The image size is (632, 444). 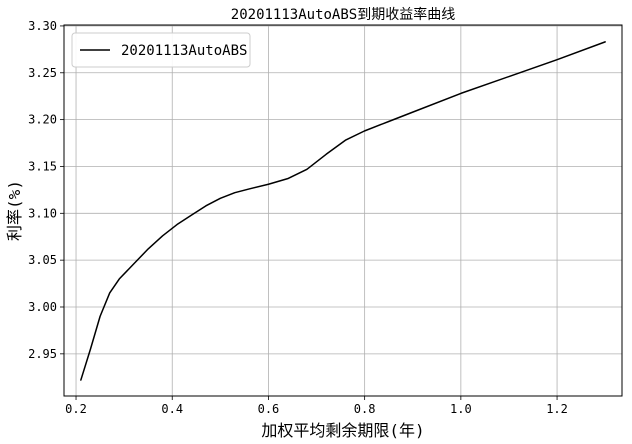 What do you see at coordinates (42, 73) in the screenshot?
I see `y-tick-label: 3.25` at bounding box center [42, 73].